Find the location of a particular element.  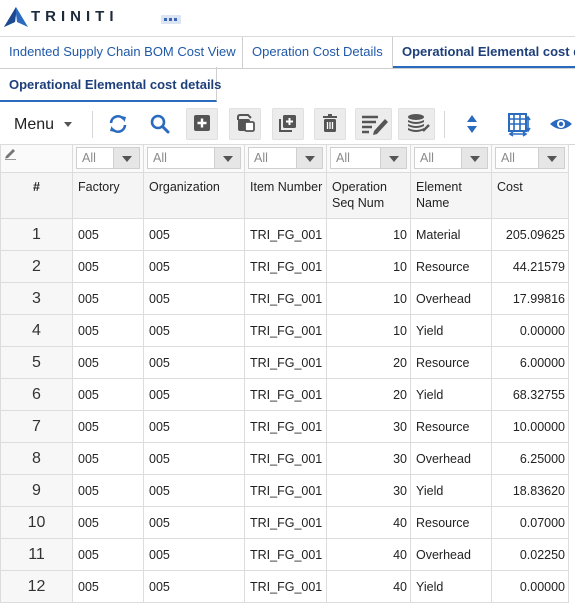

row-index: 9 is located at coordinates (36, 490).